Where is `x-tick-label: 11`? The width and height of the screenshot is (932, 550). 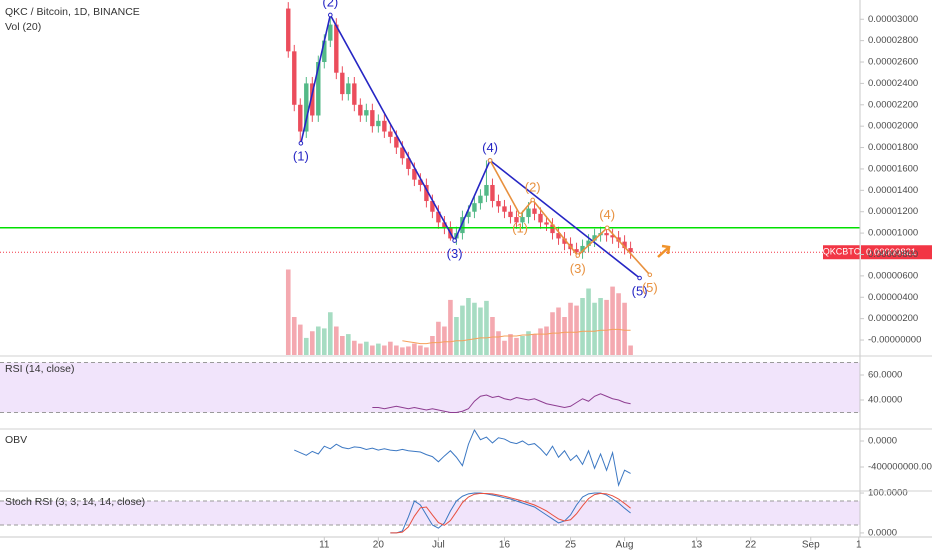 x-tick-label: 11 is located at coordinates (324, 545).